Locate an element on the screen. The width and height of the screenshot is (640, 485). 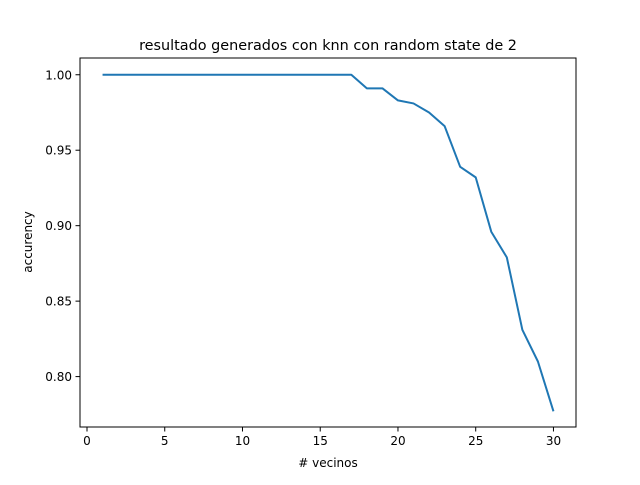
x-tick-label: 15 is located at coordinates (320, 441).